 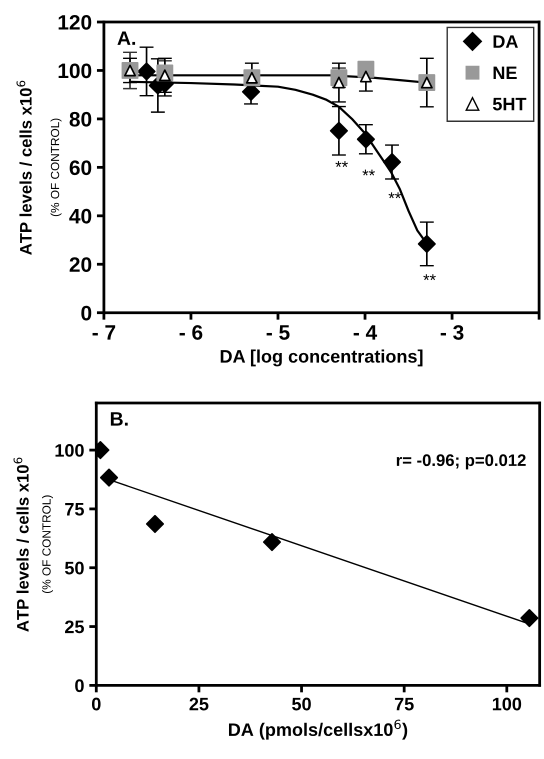 What do you see at coordinates (509, 104) in the screenshot?
I see `legend-label: 5HT` at bounding box center [509, 104].